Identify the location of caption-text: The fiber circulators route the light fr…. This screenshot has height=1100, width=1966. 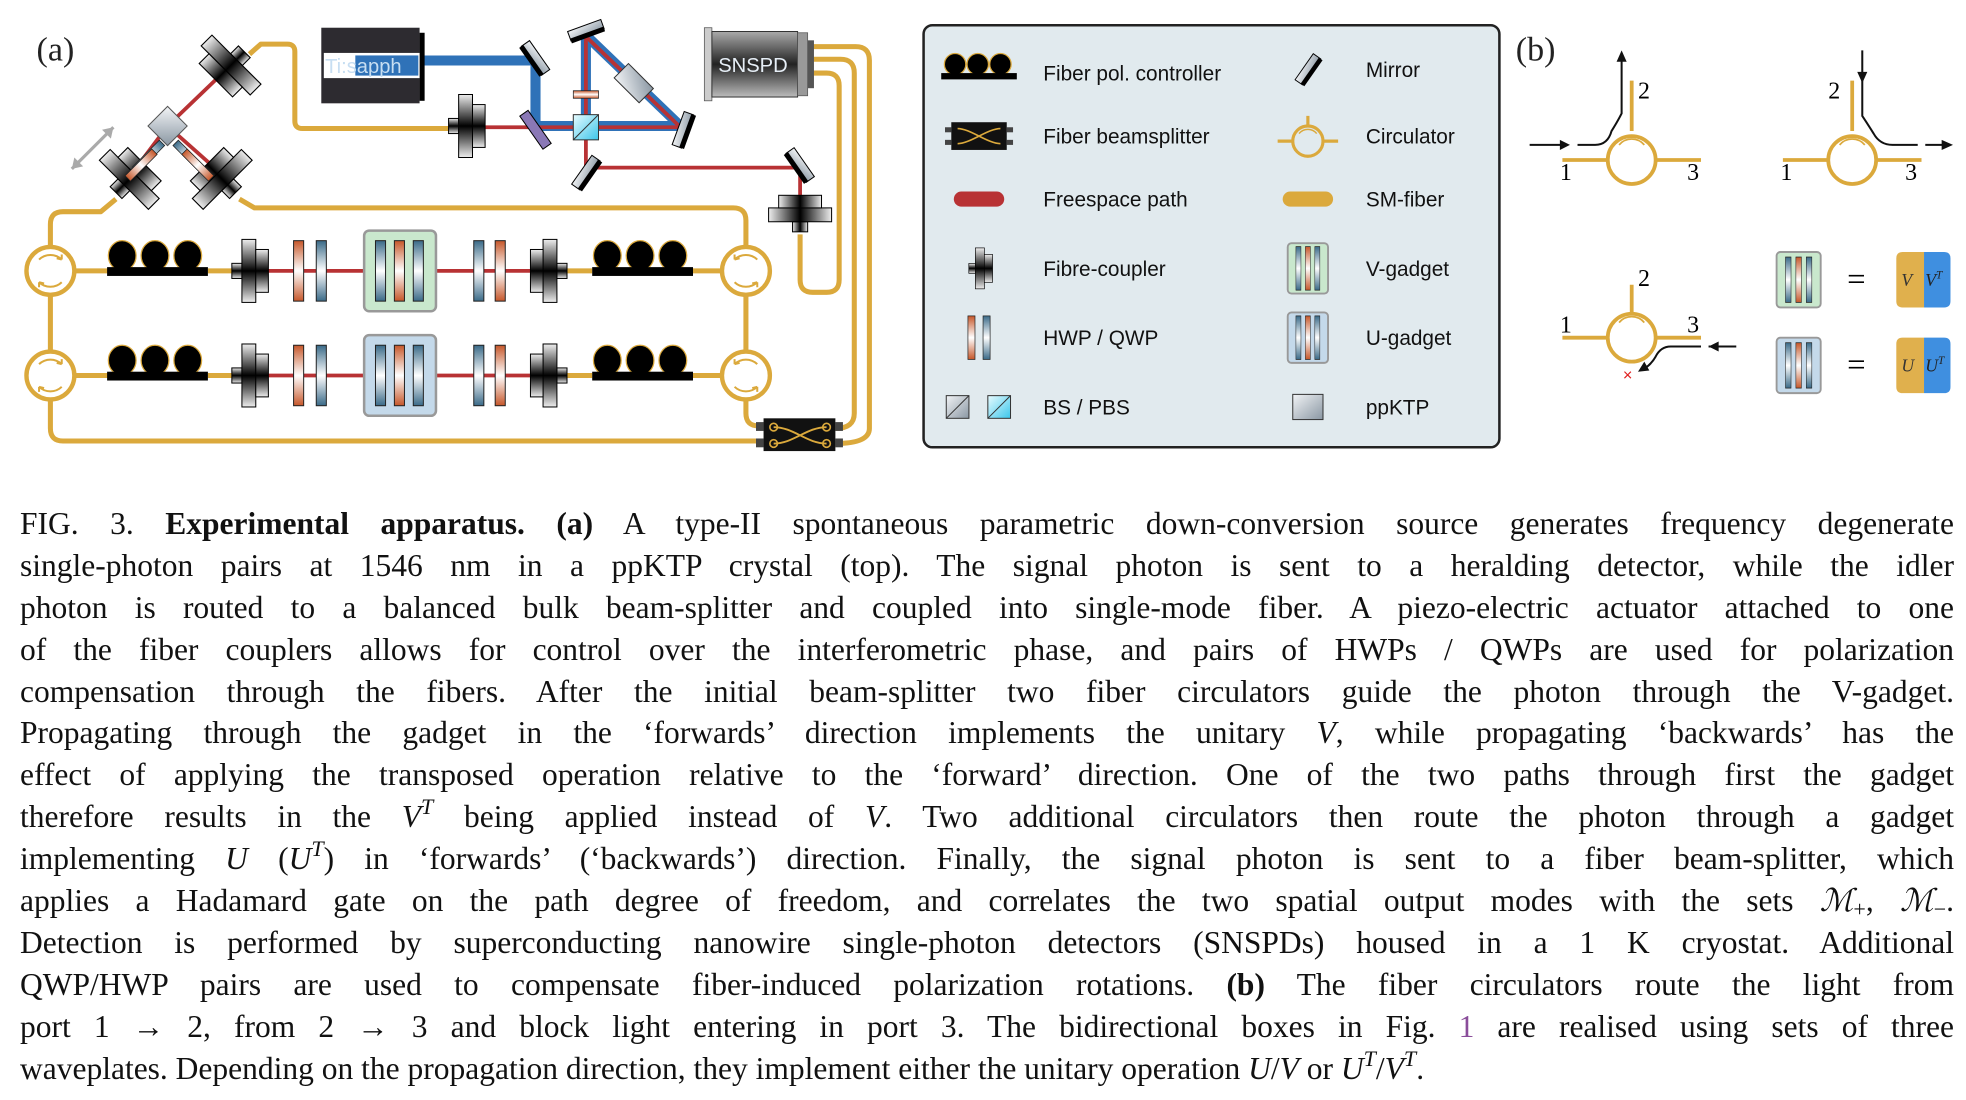
(1609, 984).